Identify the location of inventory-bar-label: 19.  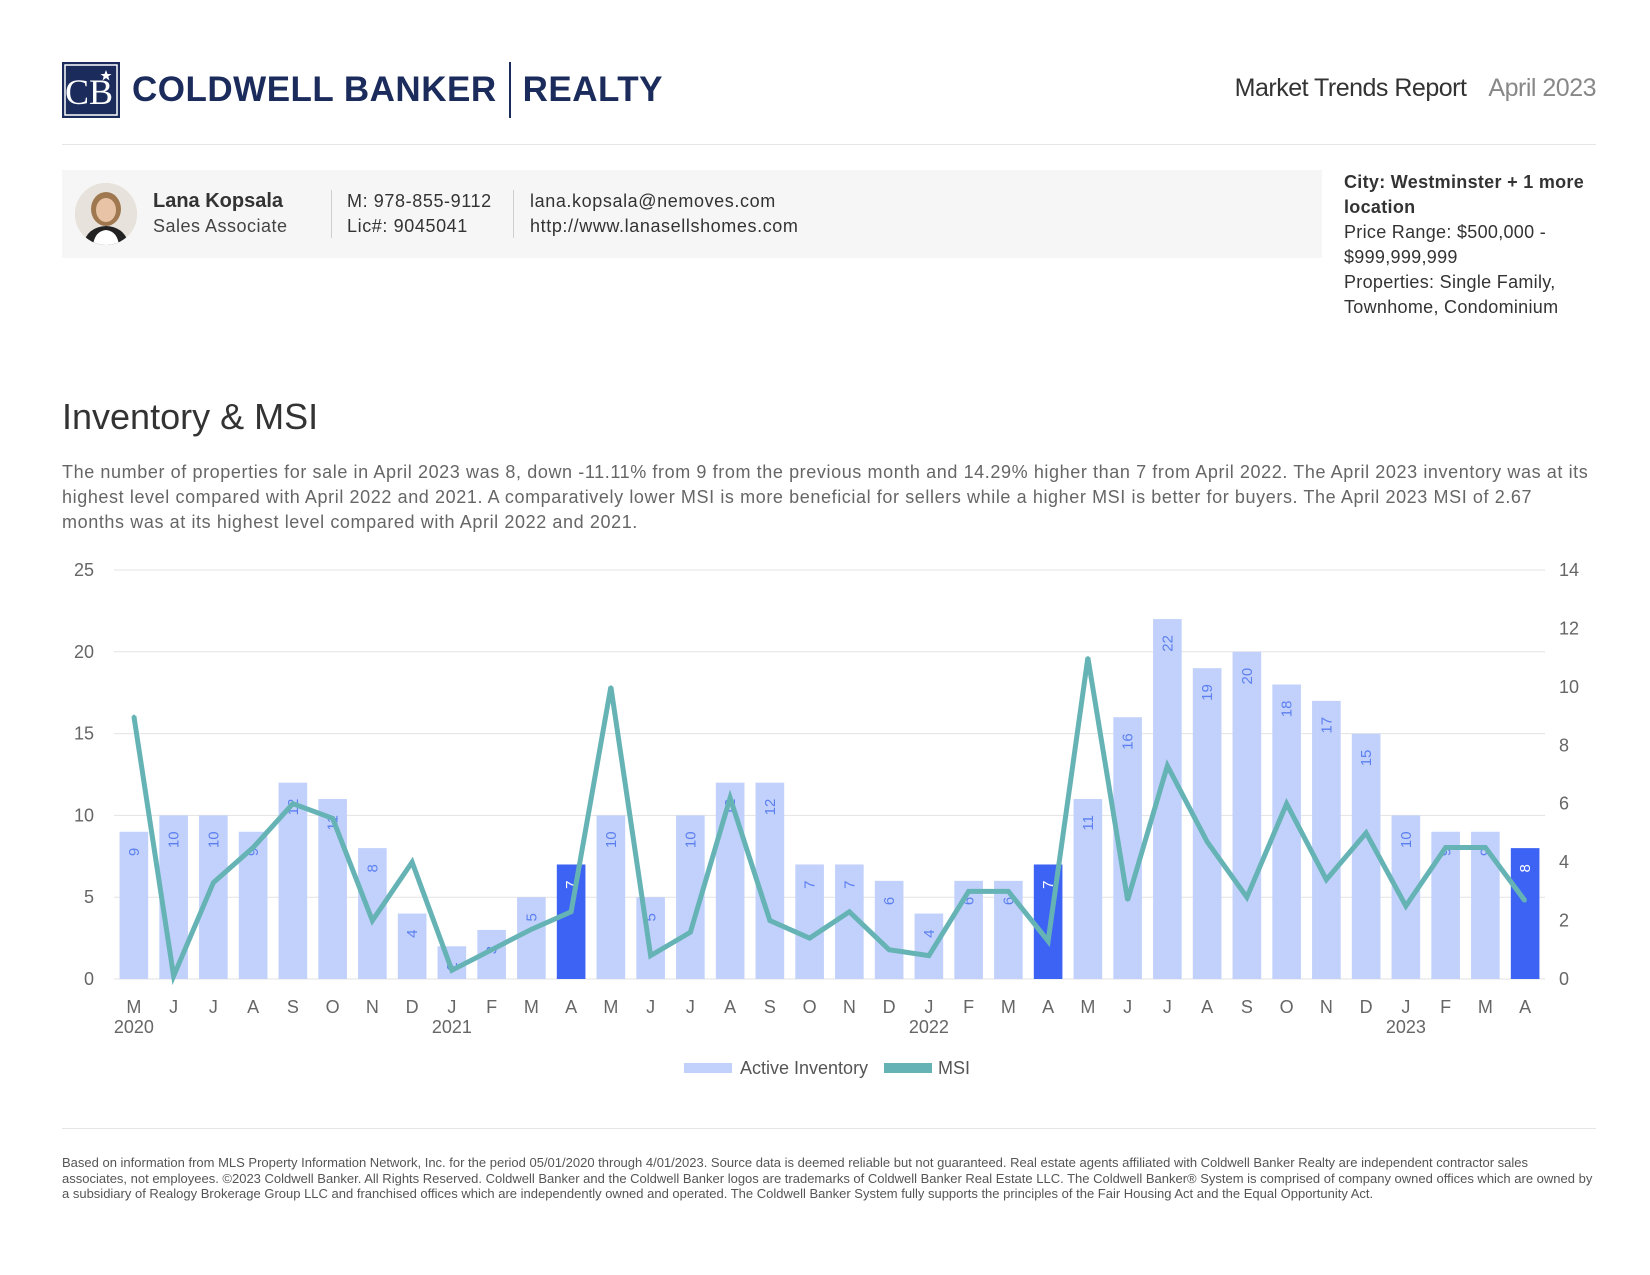
(1207, 692).